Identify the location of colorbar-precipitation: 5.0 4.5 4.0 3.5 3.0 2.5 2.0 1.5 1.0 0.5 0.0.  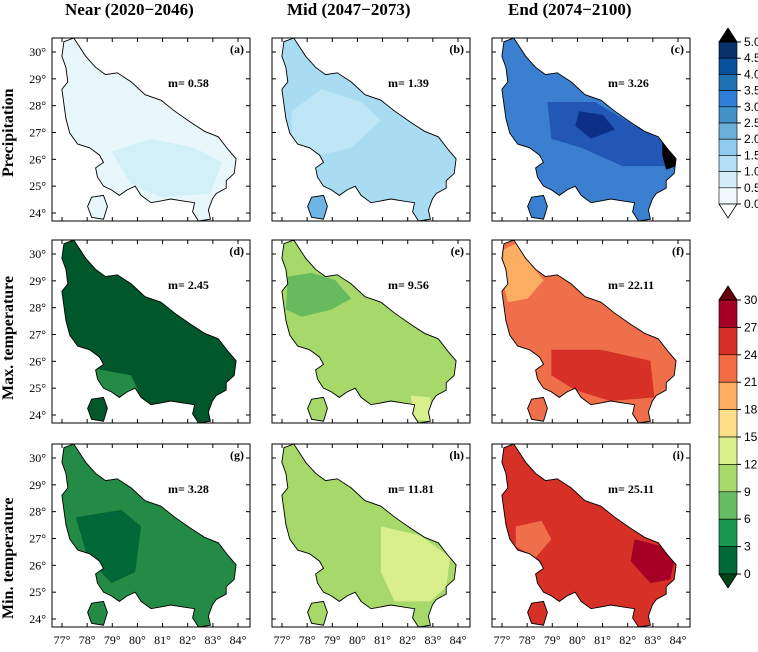
(738, 123).